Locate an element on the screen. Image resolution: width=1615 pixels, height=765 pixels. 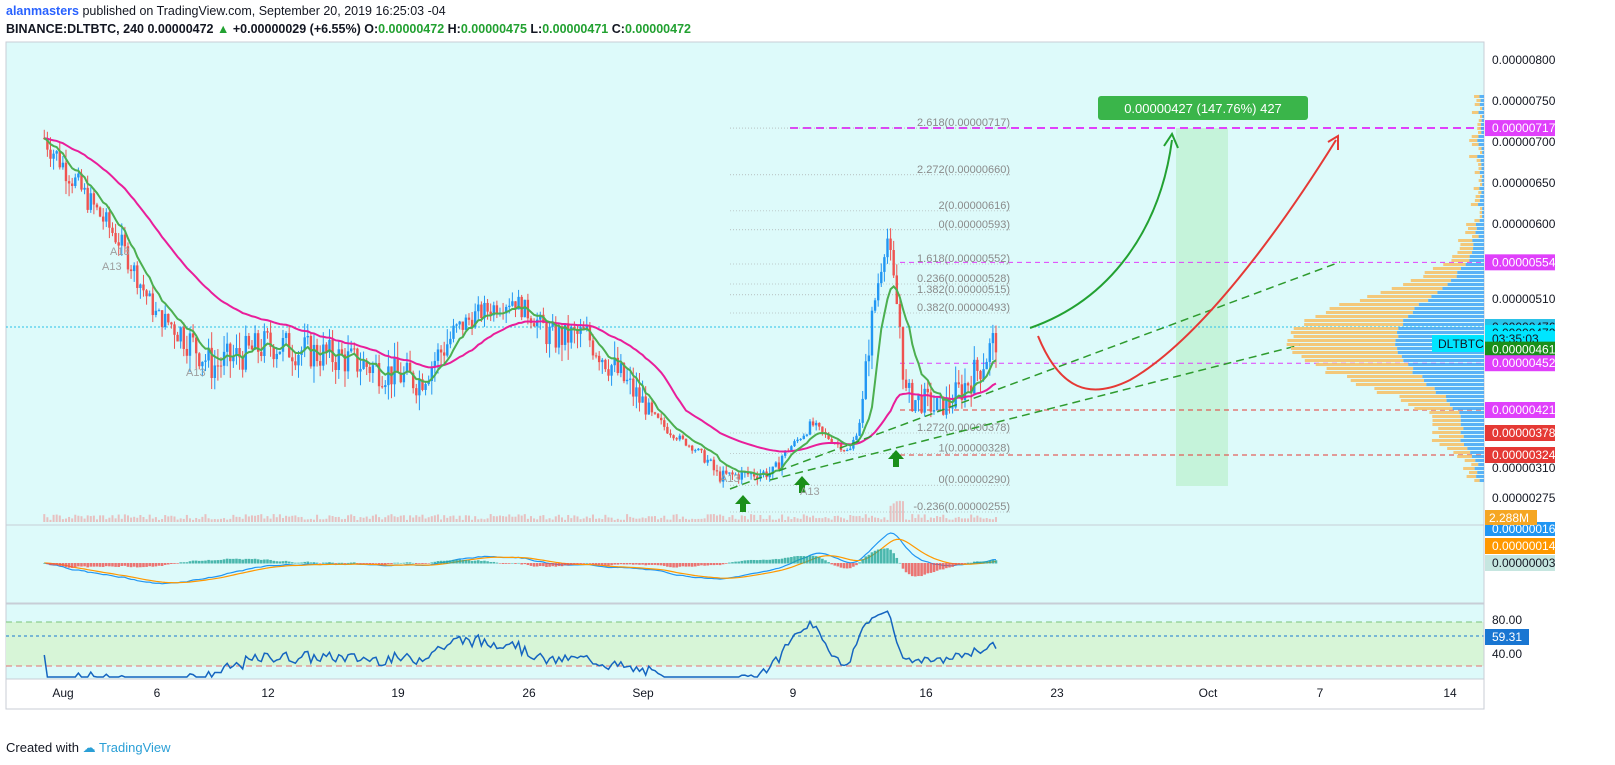
low-value: 0.00000471 is located at coordinates (575, 29).